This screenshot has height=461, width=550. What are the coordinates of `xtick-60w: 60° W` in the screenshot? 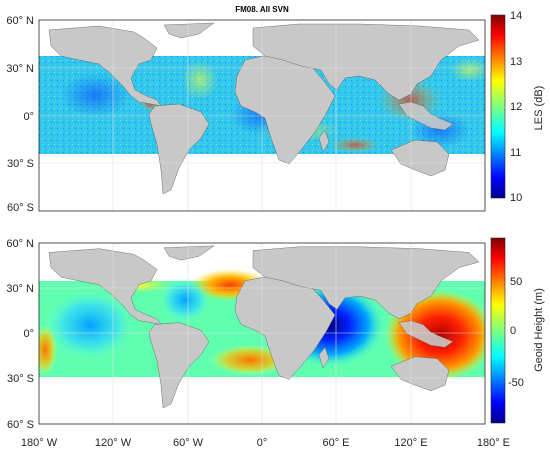 It's located at (188, 443).